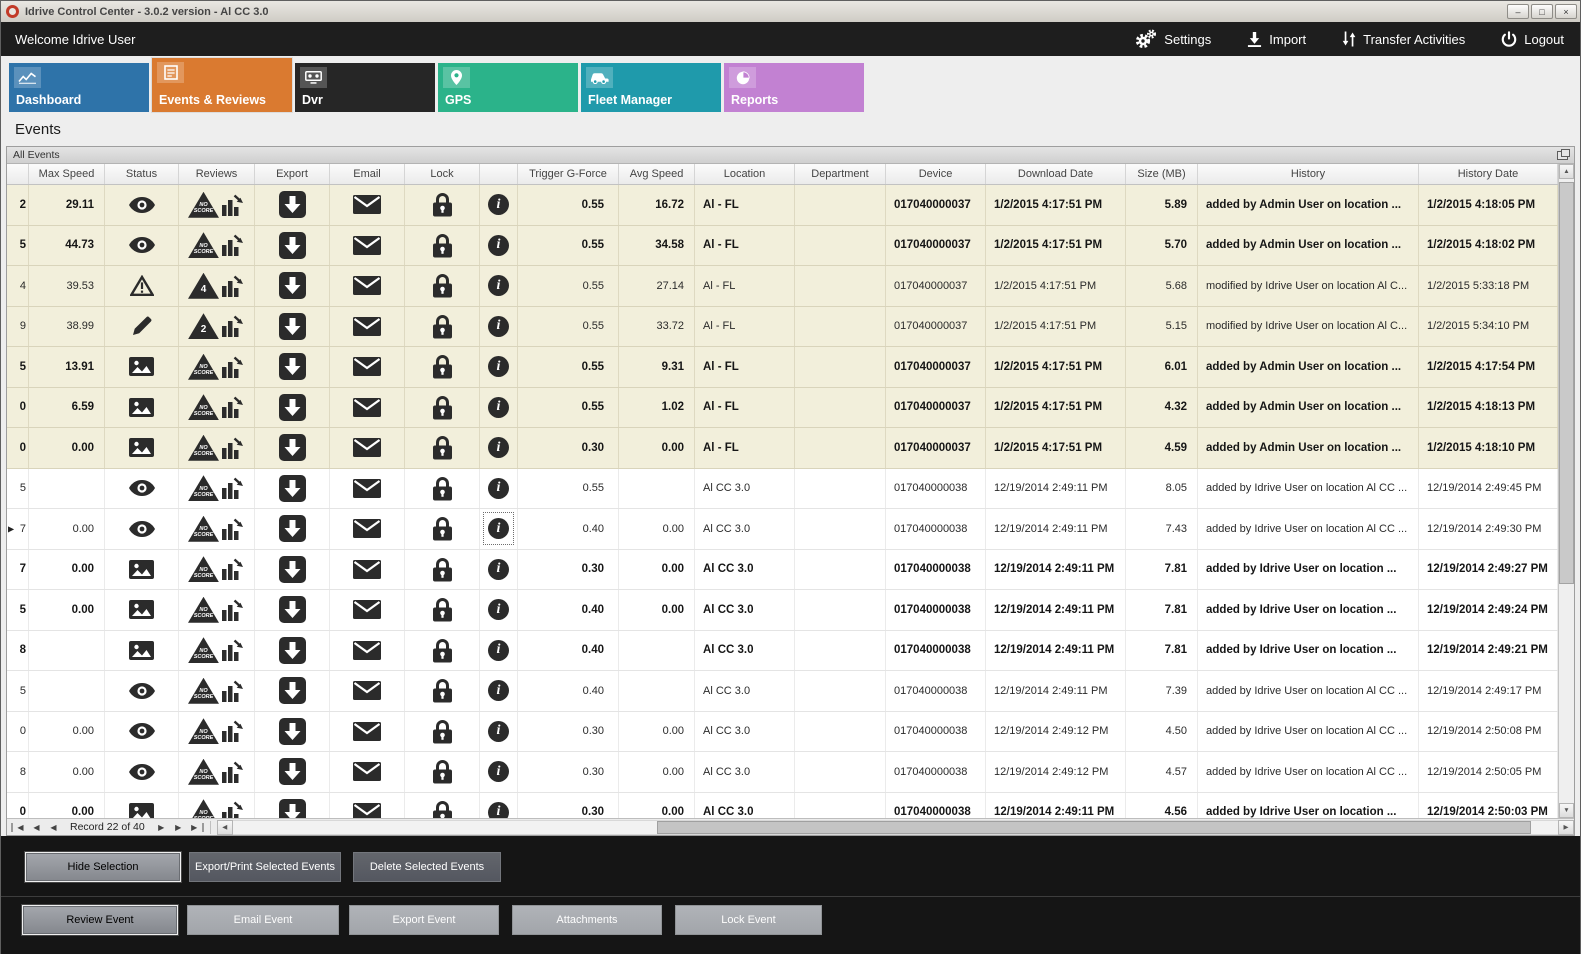 The image size is (1581, 954). I want to click on horizontal-scrollbar, so click(895, 827).